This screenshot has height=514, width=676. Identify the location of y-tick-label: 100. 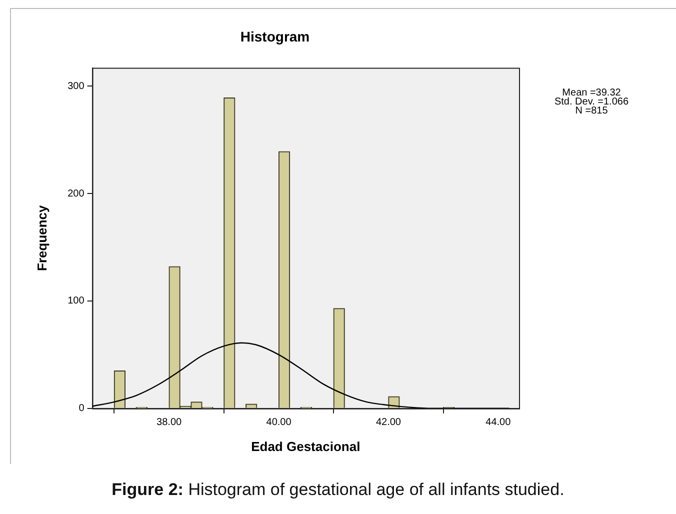
(76, 301).